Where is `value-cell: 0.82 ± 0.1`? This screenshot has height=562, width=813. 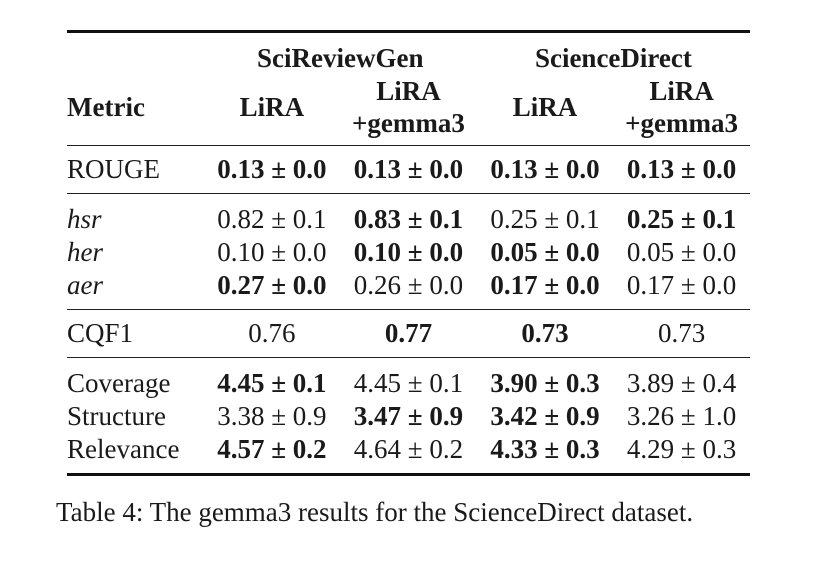 value-cell: 0.82 ± 0.1 is located at coordinates (272, 218).